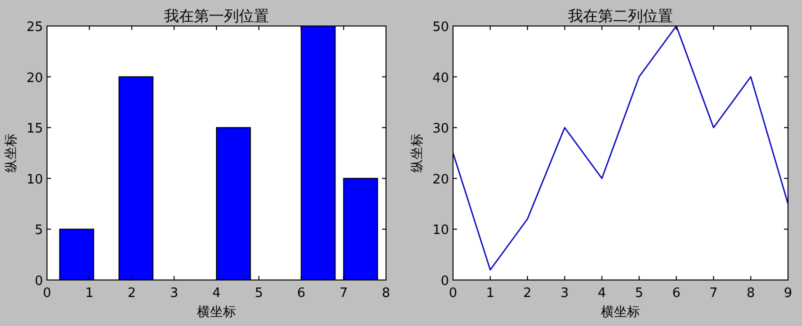  I want to click on y-tick-label: 5, so click(38, 230).